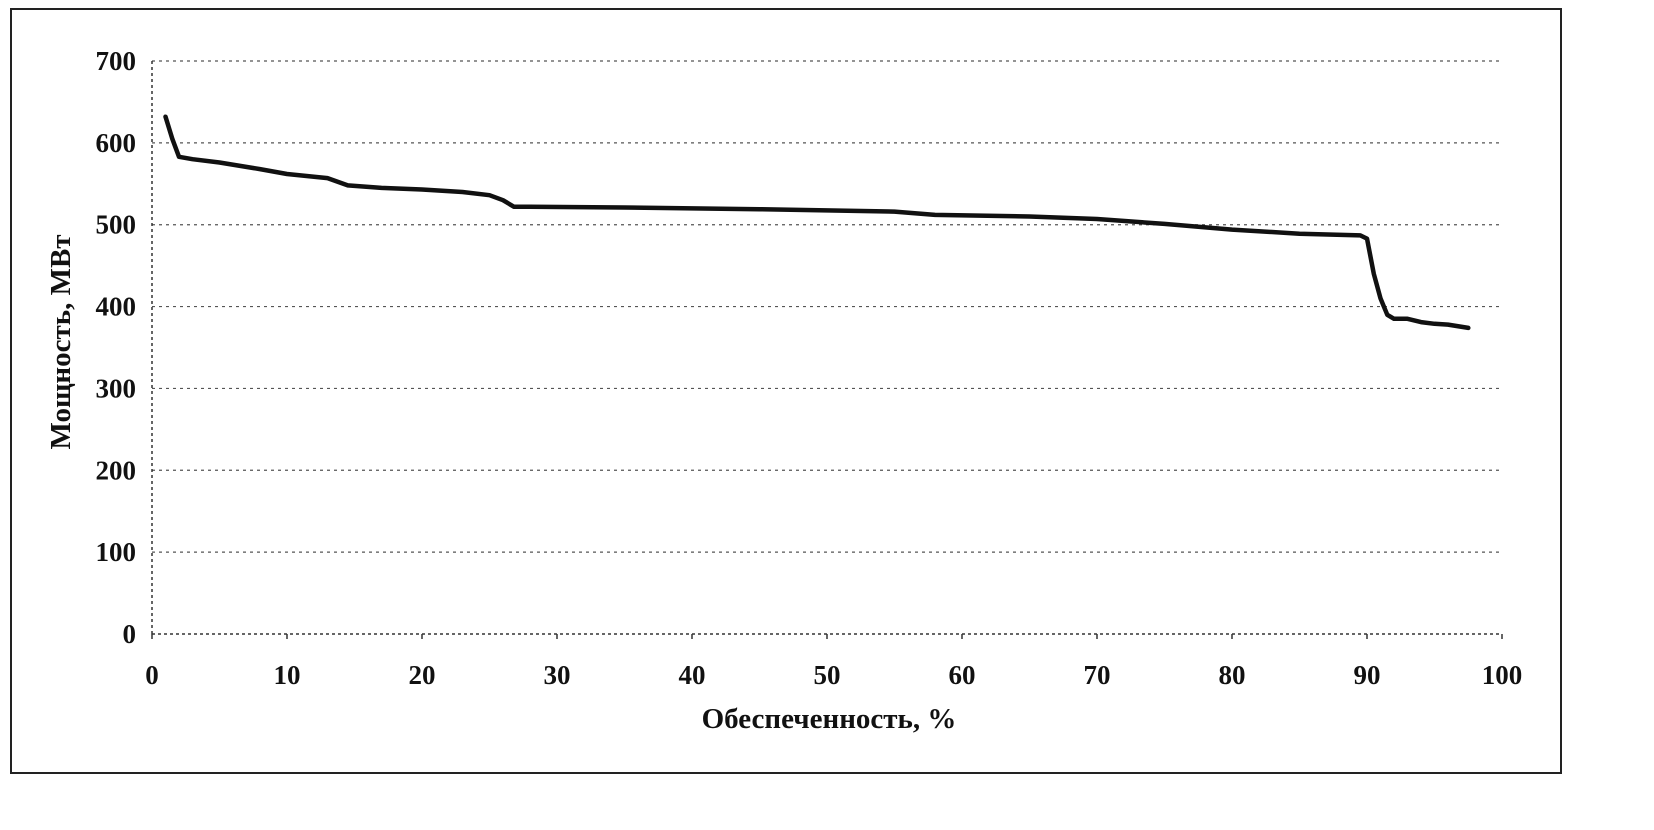 The width and height of the screenshot is (1654, 830). What do you see at coordinates (1097, 675) in the screenshot?
I see `x-tick-70: 70` at bounding box center [1097, 675].